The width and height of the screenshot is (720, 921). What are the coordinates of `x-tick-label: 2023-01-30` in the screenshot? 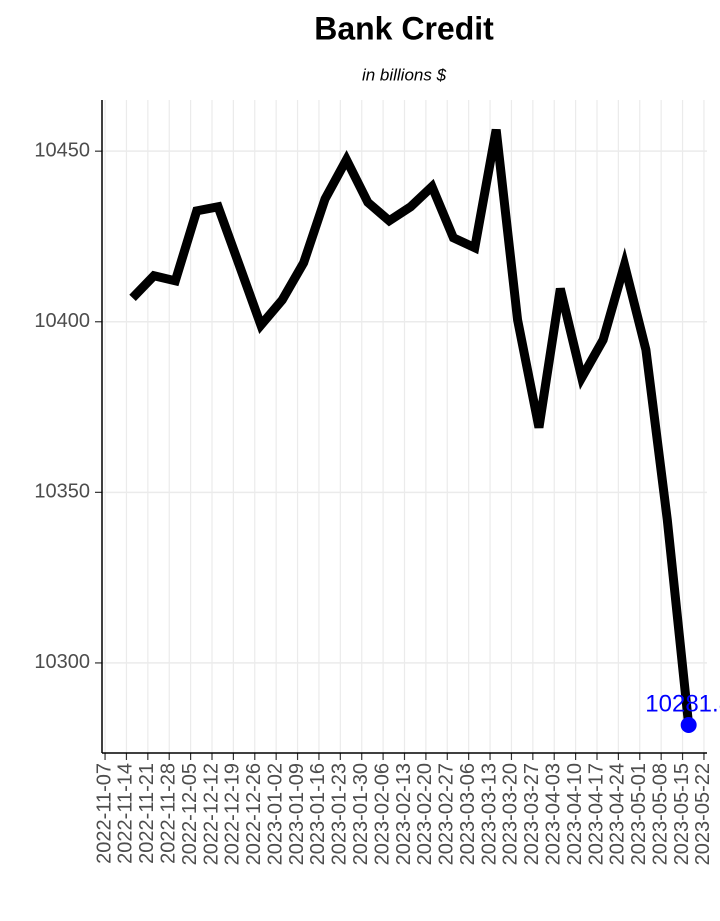 It's located at (361, 814).